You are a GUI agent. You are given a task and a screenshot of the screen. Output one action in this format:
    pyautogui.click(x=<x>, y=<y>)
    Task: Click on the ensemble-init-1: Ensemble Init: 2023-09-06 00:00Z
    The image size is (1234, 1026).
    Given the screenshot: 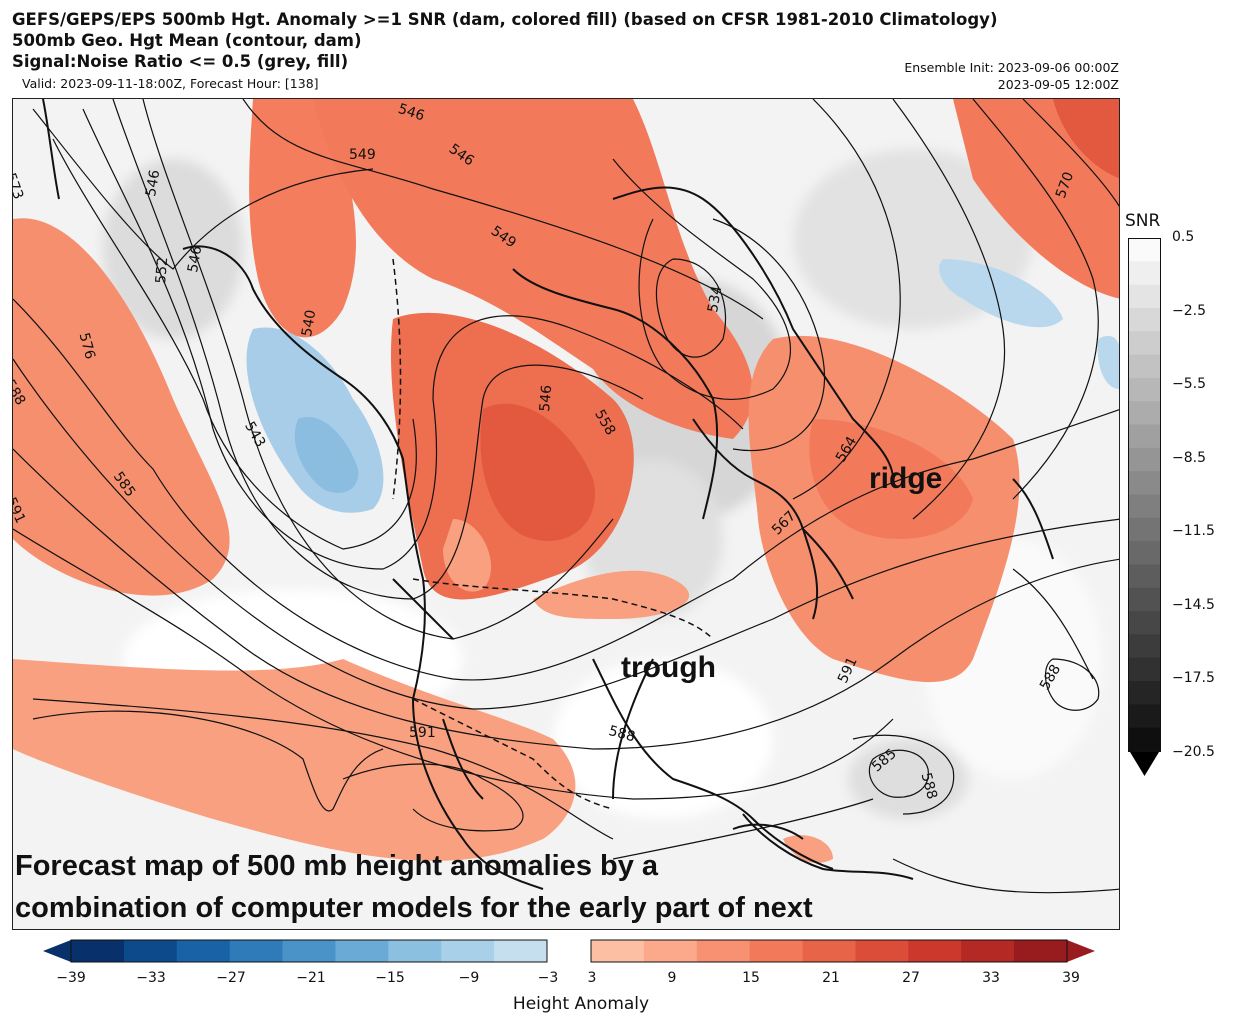 What is the action you would take?
    pyautogui.click(x=1011, y=67)
    